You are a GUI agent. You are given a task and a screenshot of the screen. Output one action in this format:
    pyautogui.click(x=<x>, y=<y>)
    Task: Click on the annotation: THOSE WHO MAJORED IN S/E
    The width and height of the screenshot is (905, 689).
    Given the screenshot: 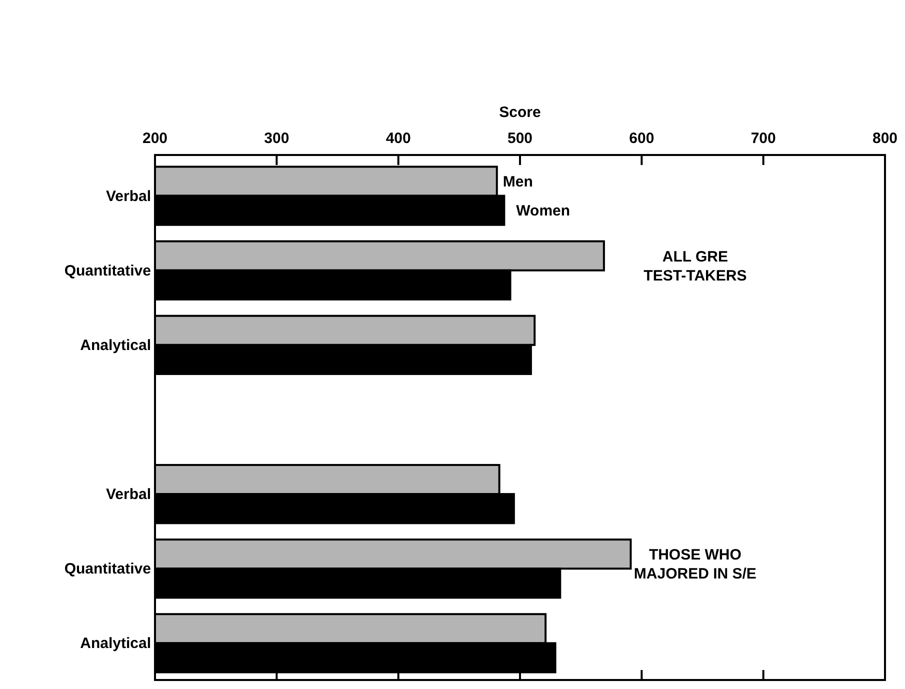 What is the action you would take?
    pyautogui.click(x=695, y=564)
    